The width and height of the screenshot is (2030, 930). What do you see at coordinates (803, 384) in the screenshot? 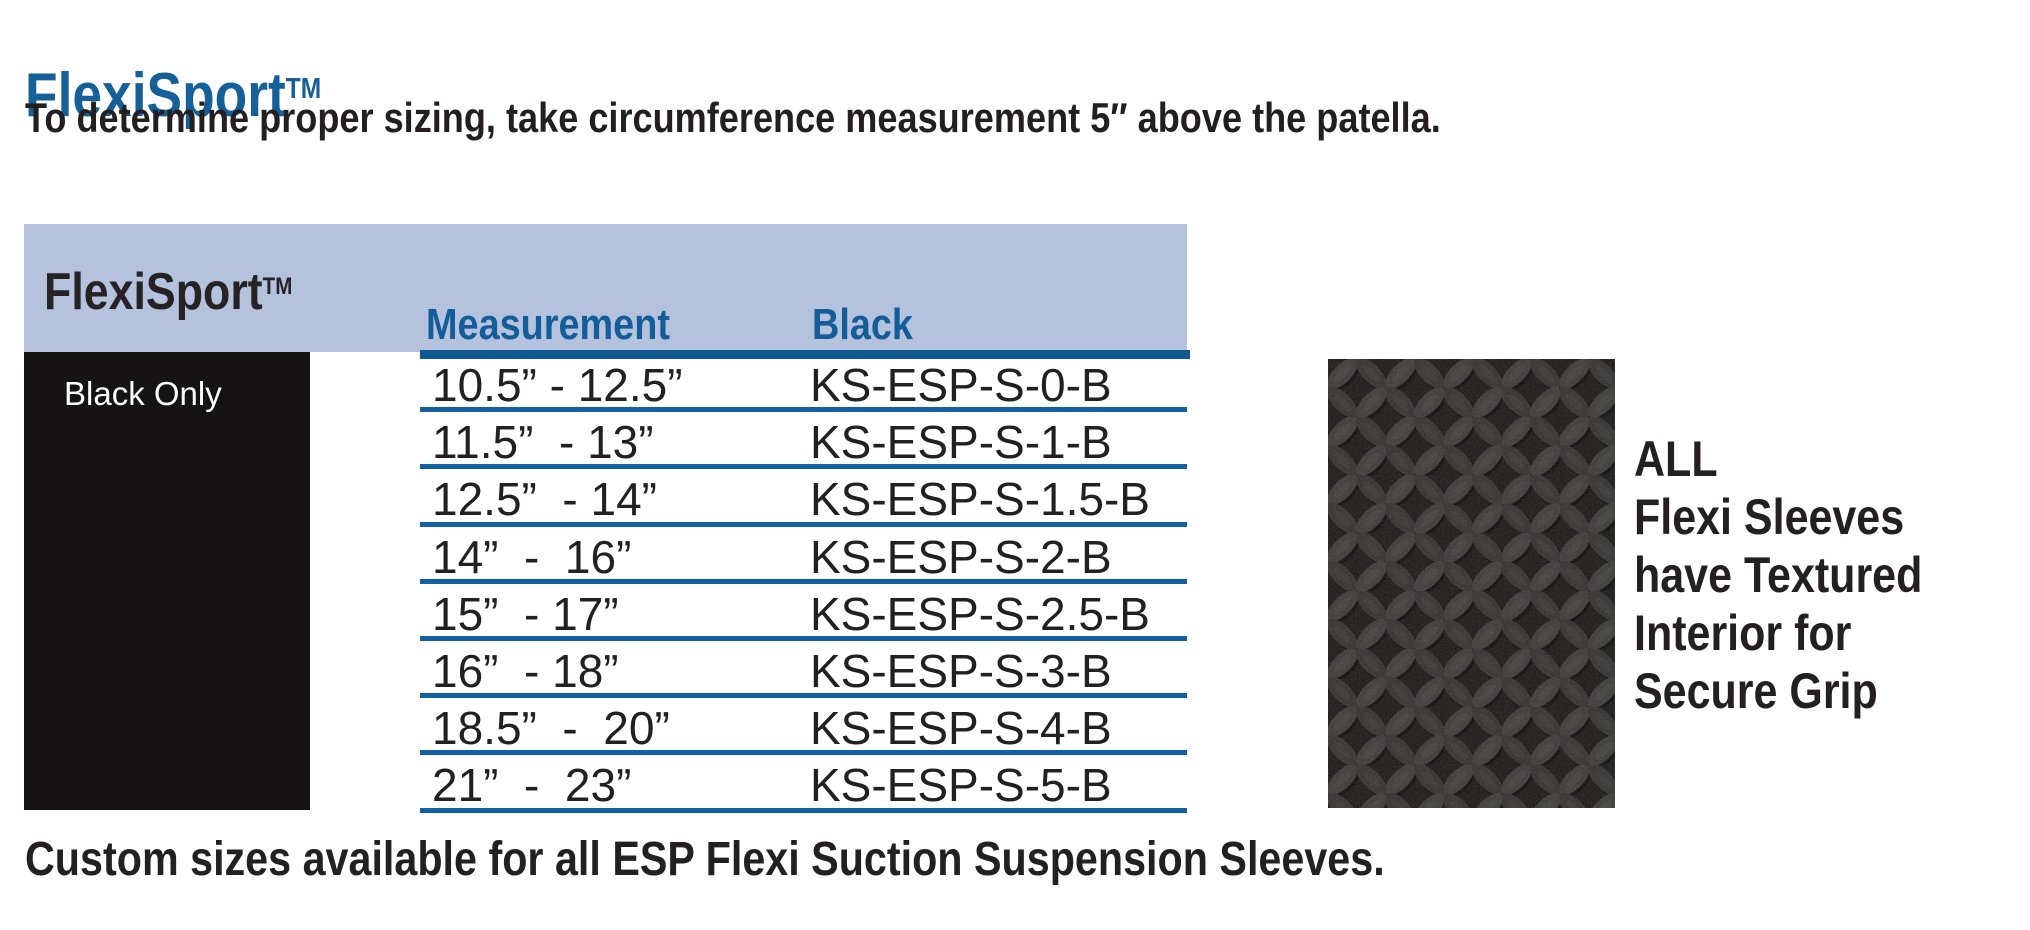
I see `table-row: 10.5” - 12.5” KS-ESP-S-0-B` at bounding box center [803, 384].